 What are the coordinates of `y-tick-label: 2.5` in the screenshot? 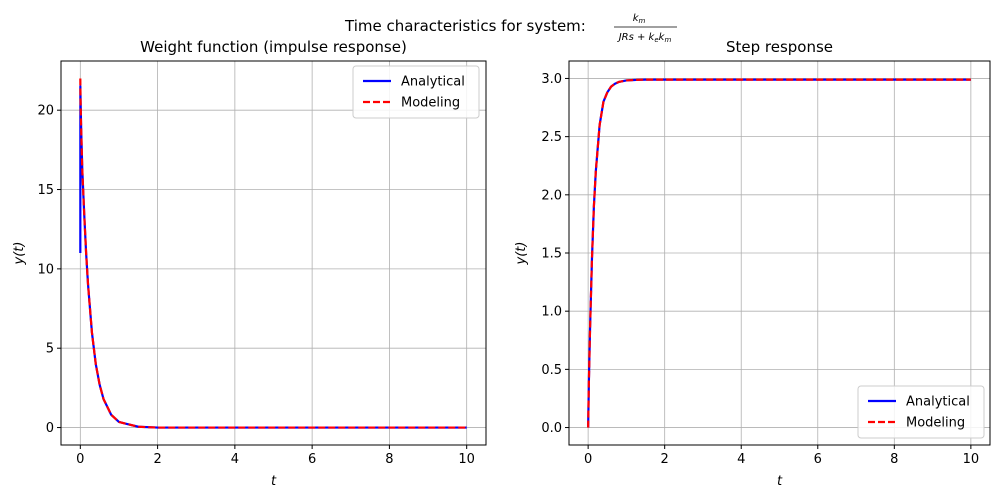 It's located at (551, 137).